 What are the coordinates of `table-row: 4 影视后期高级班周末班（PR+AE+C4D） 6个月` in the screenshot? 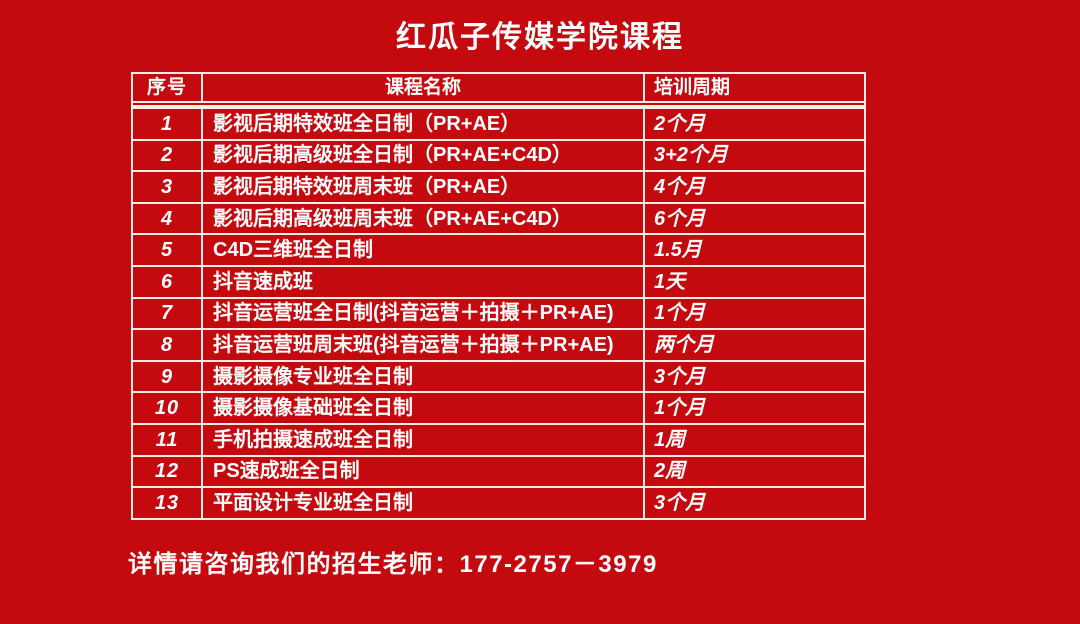 It's located at (498, 217).